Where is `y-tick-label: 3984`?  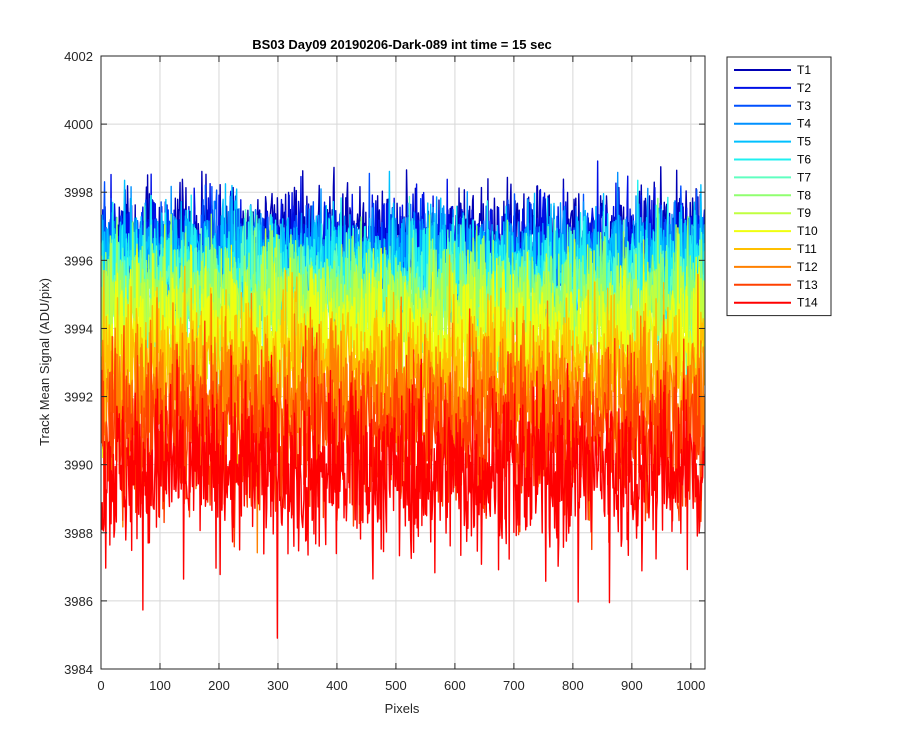
y-tick-label: 3984 is located at coordinates (78, 669).